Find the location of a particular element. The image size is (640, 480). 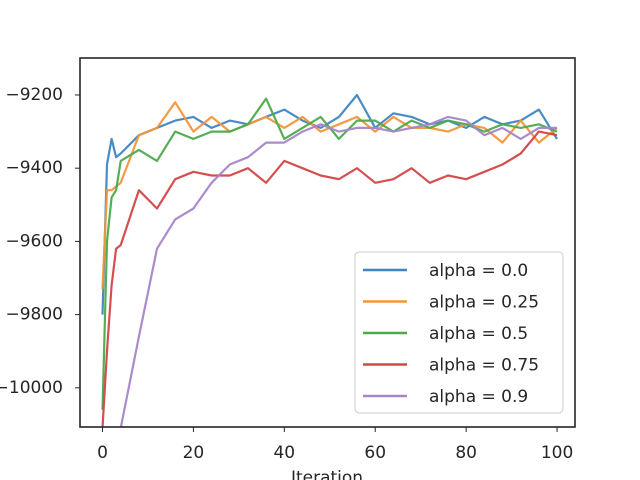

x-tick-label: 20 is located at coordinates (194, 453).